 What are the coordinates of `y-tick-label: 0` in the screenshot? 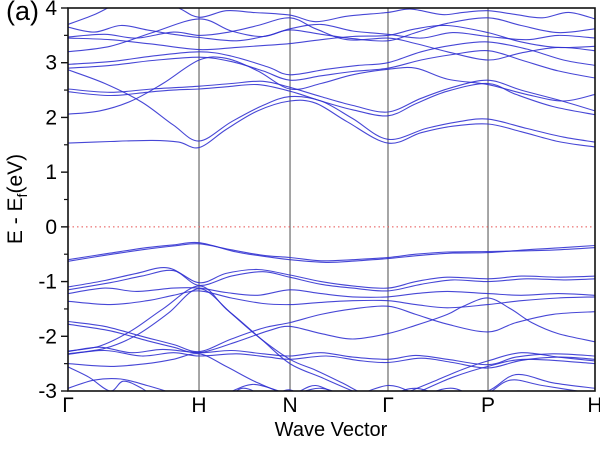 It's located at (51, 227).